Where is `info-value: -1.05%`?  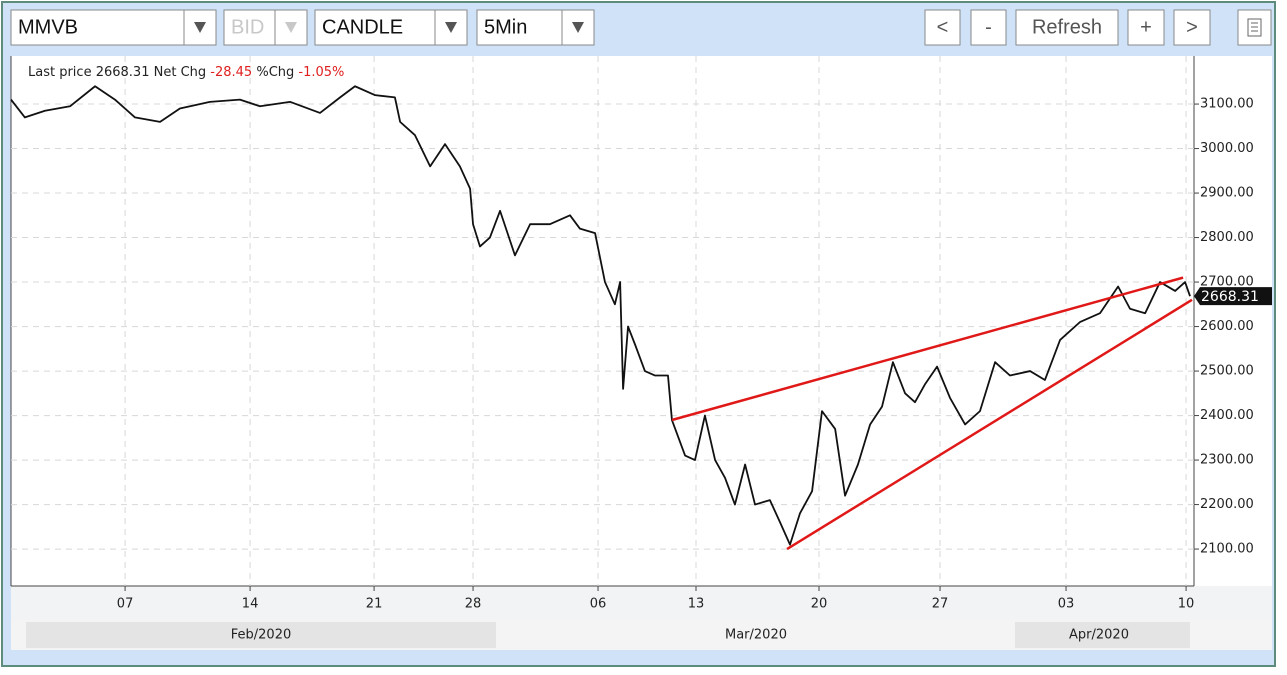
info-value: -1.05% is located at coordinates (321, 72).